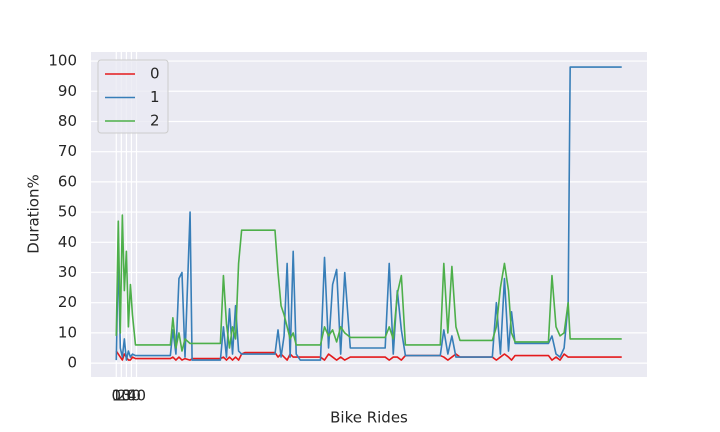  Describe the element at coordinates (67, 181) in the screenshot. I see `y-tick-label: 60` at that location.